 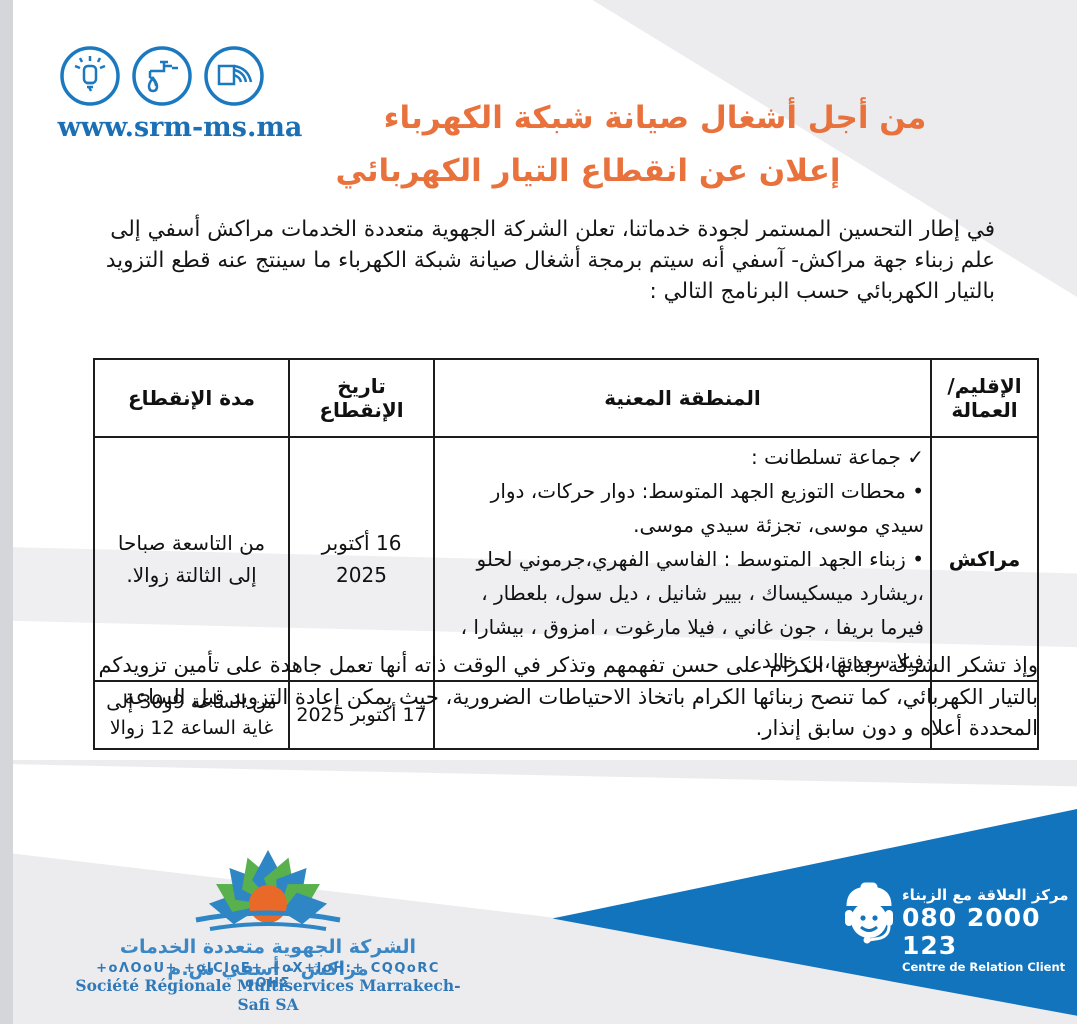 I want to click on call-center-label-ar: مركز العلاقة مع الزبناء, so click(x=985, y=895).